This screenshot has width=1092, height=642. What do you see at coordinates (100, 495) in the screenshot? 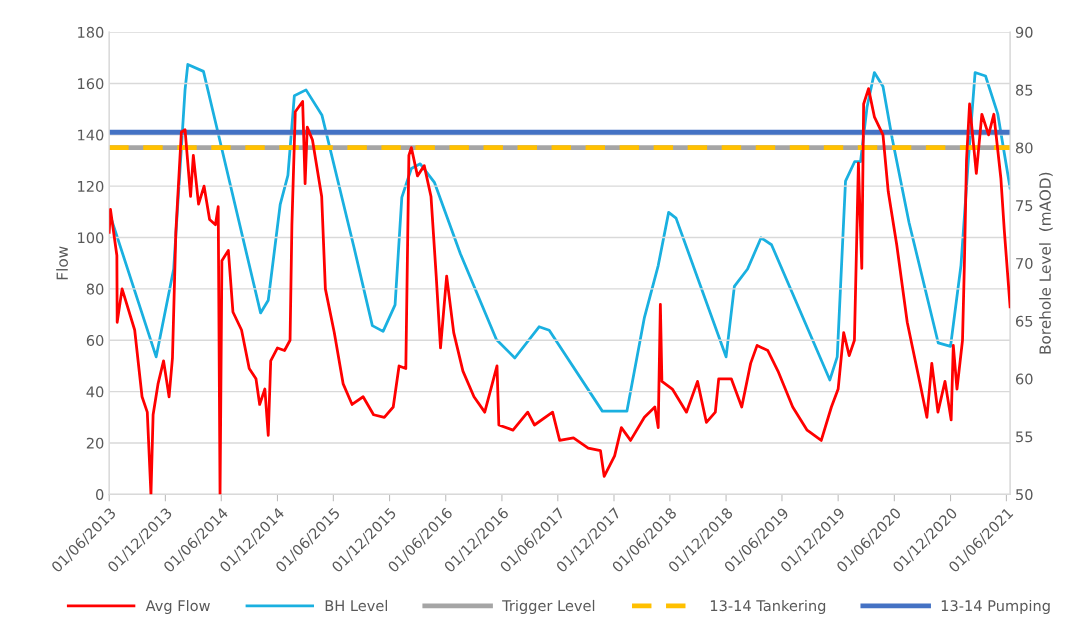
I see `y-tick-label: 0` at bounding box center [100, 495].